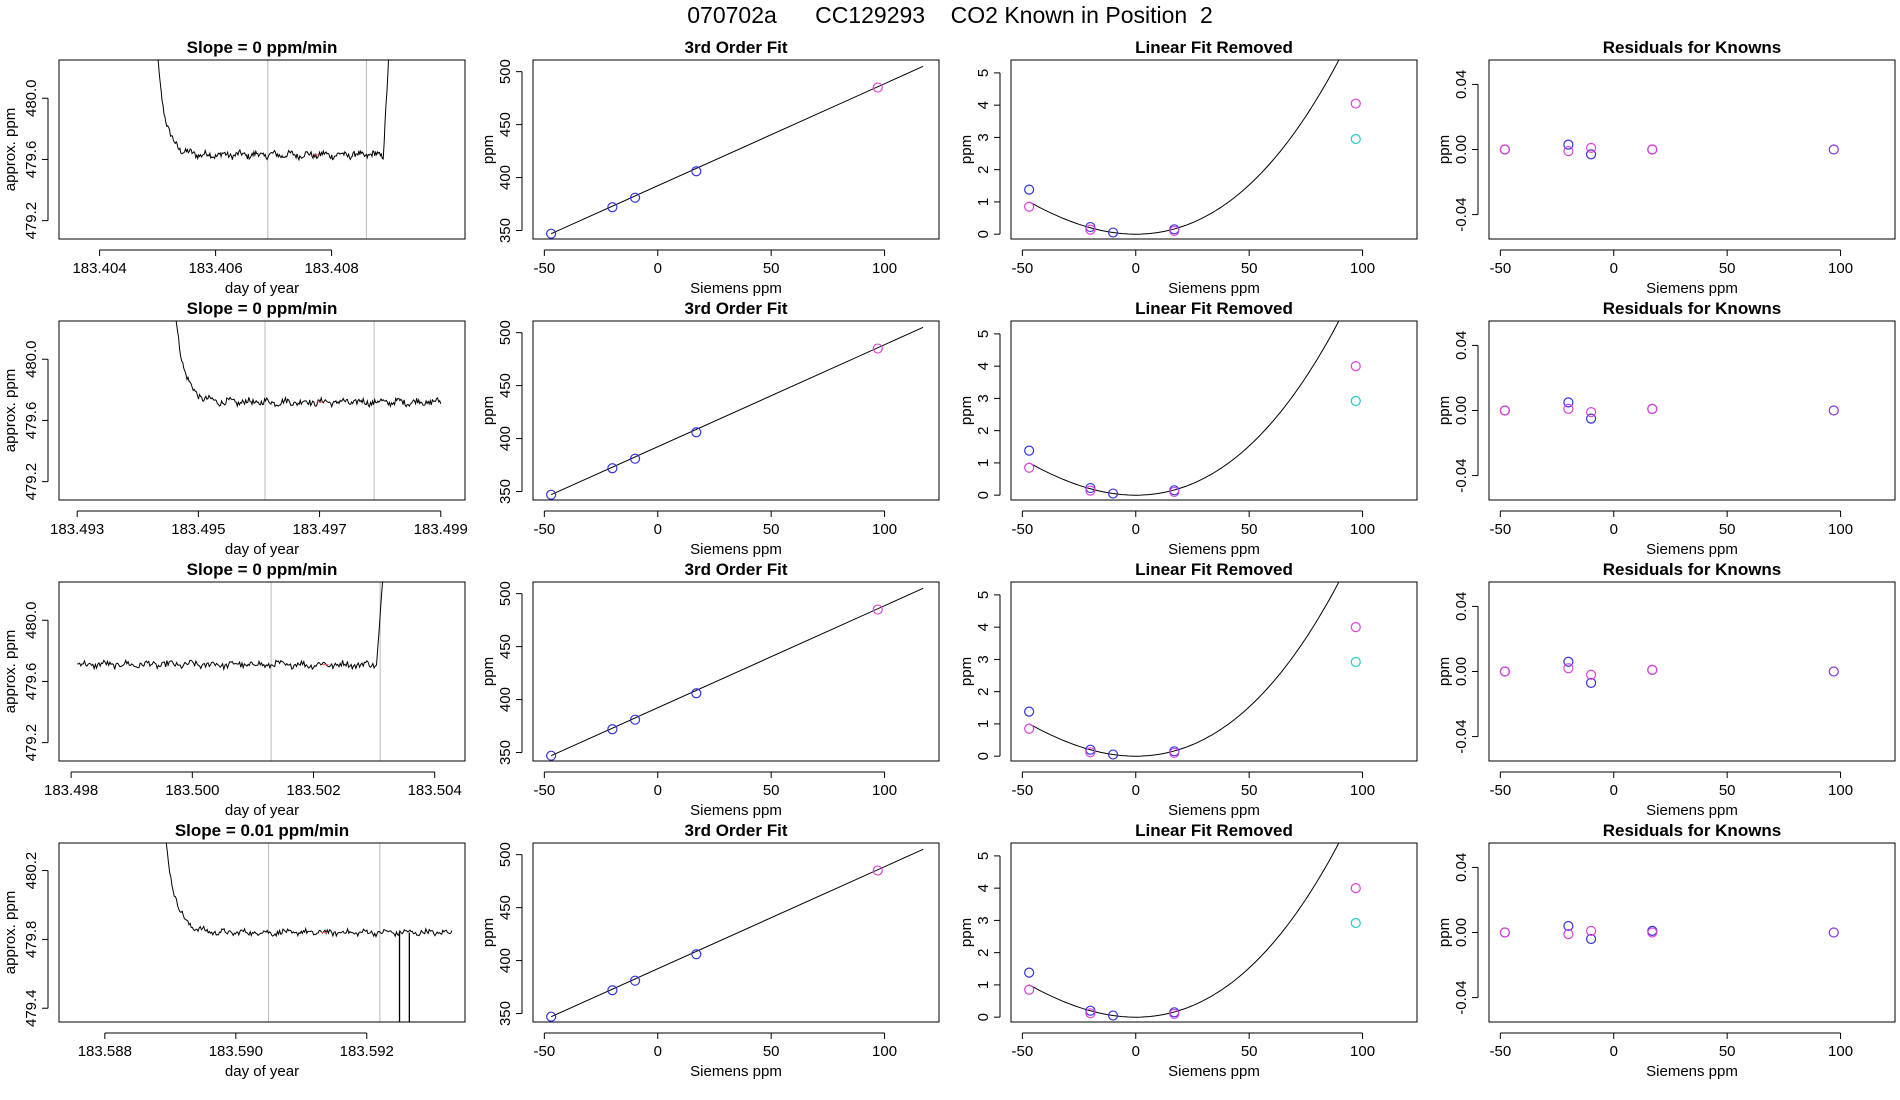  I want to click on y-tick-label: 1, so click(983, 985).